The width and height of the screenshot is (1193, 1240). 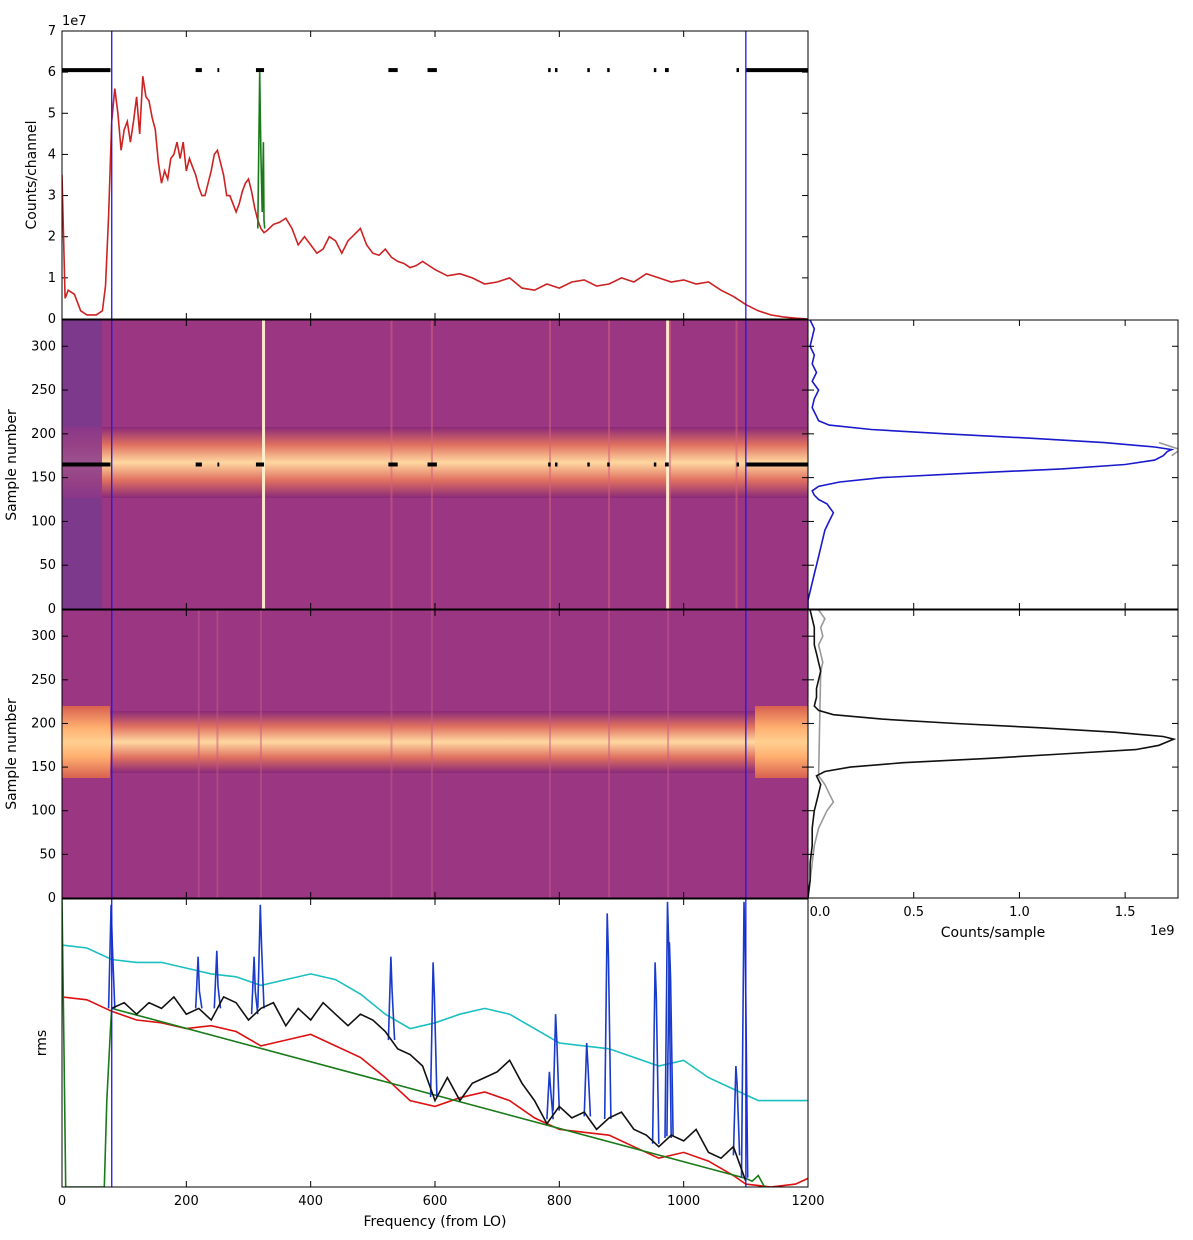 What do you see at coordinates (52, 196) in the screenshot?
I see `top-ytick-label: 3` at bounding box center [52, 196].